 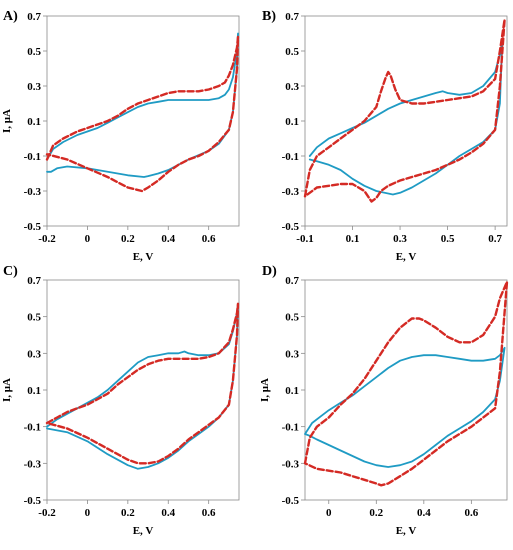 What do you see at coordinates (400, 239) in the screenshot?
I see `x-tick-label: 0.3` at bounding box center [400, 239].